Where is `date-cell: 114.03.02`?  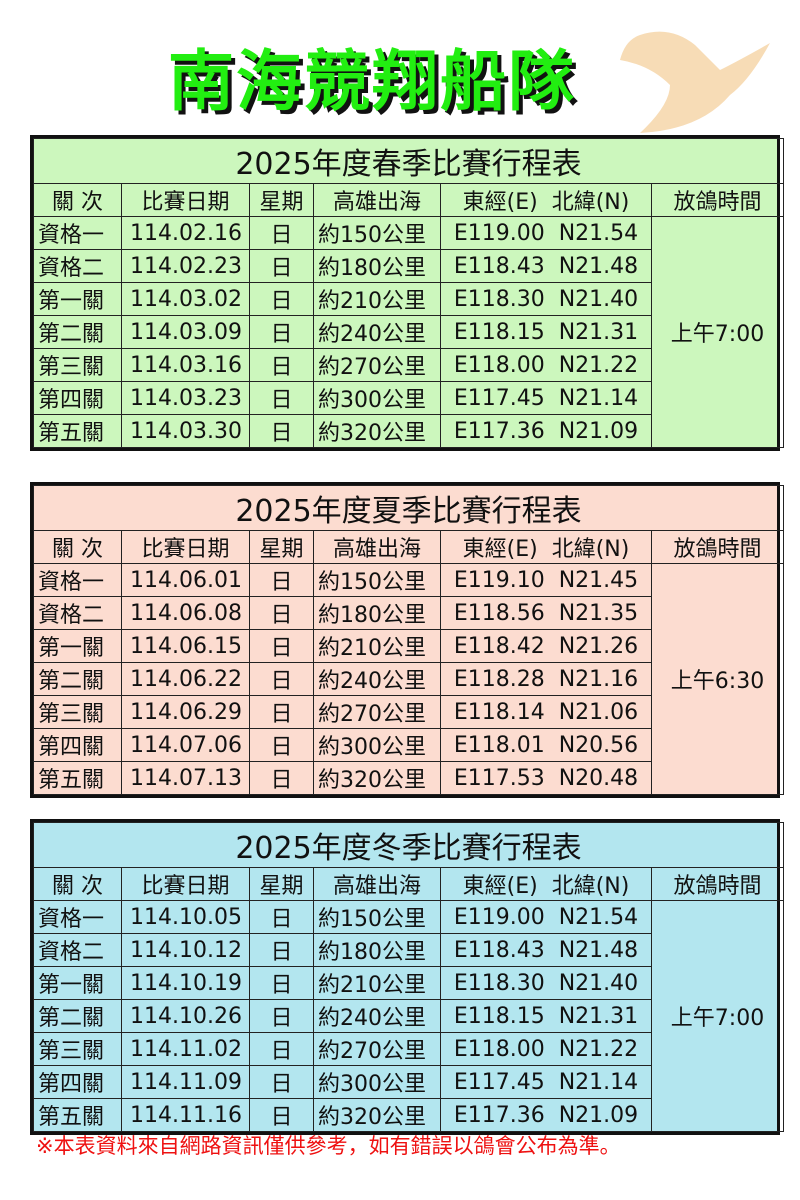 date-cell: 114.03.02 is located at coordinates (185, 299).